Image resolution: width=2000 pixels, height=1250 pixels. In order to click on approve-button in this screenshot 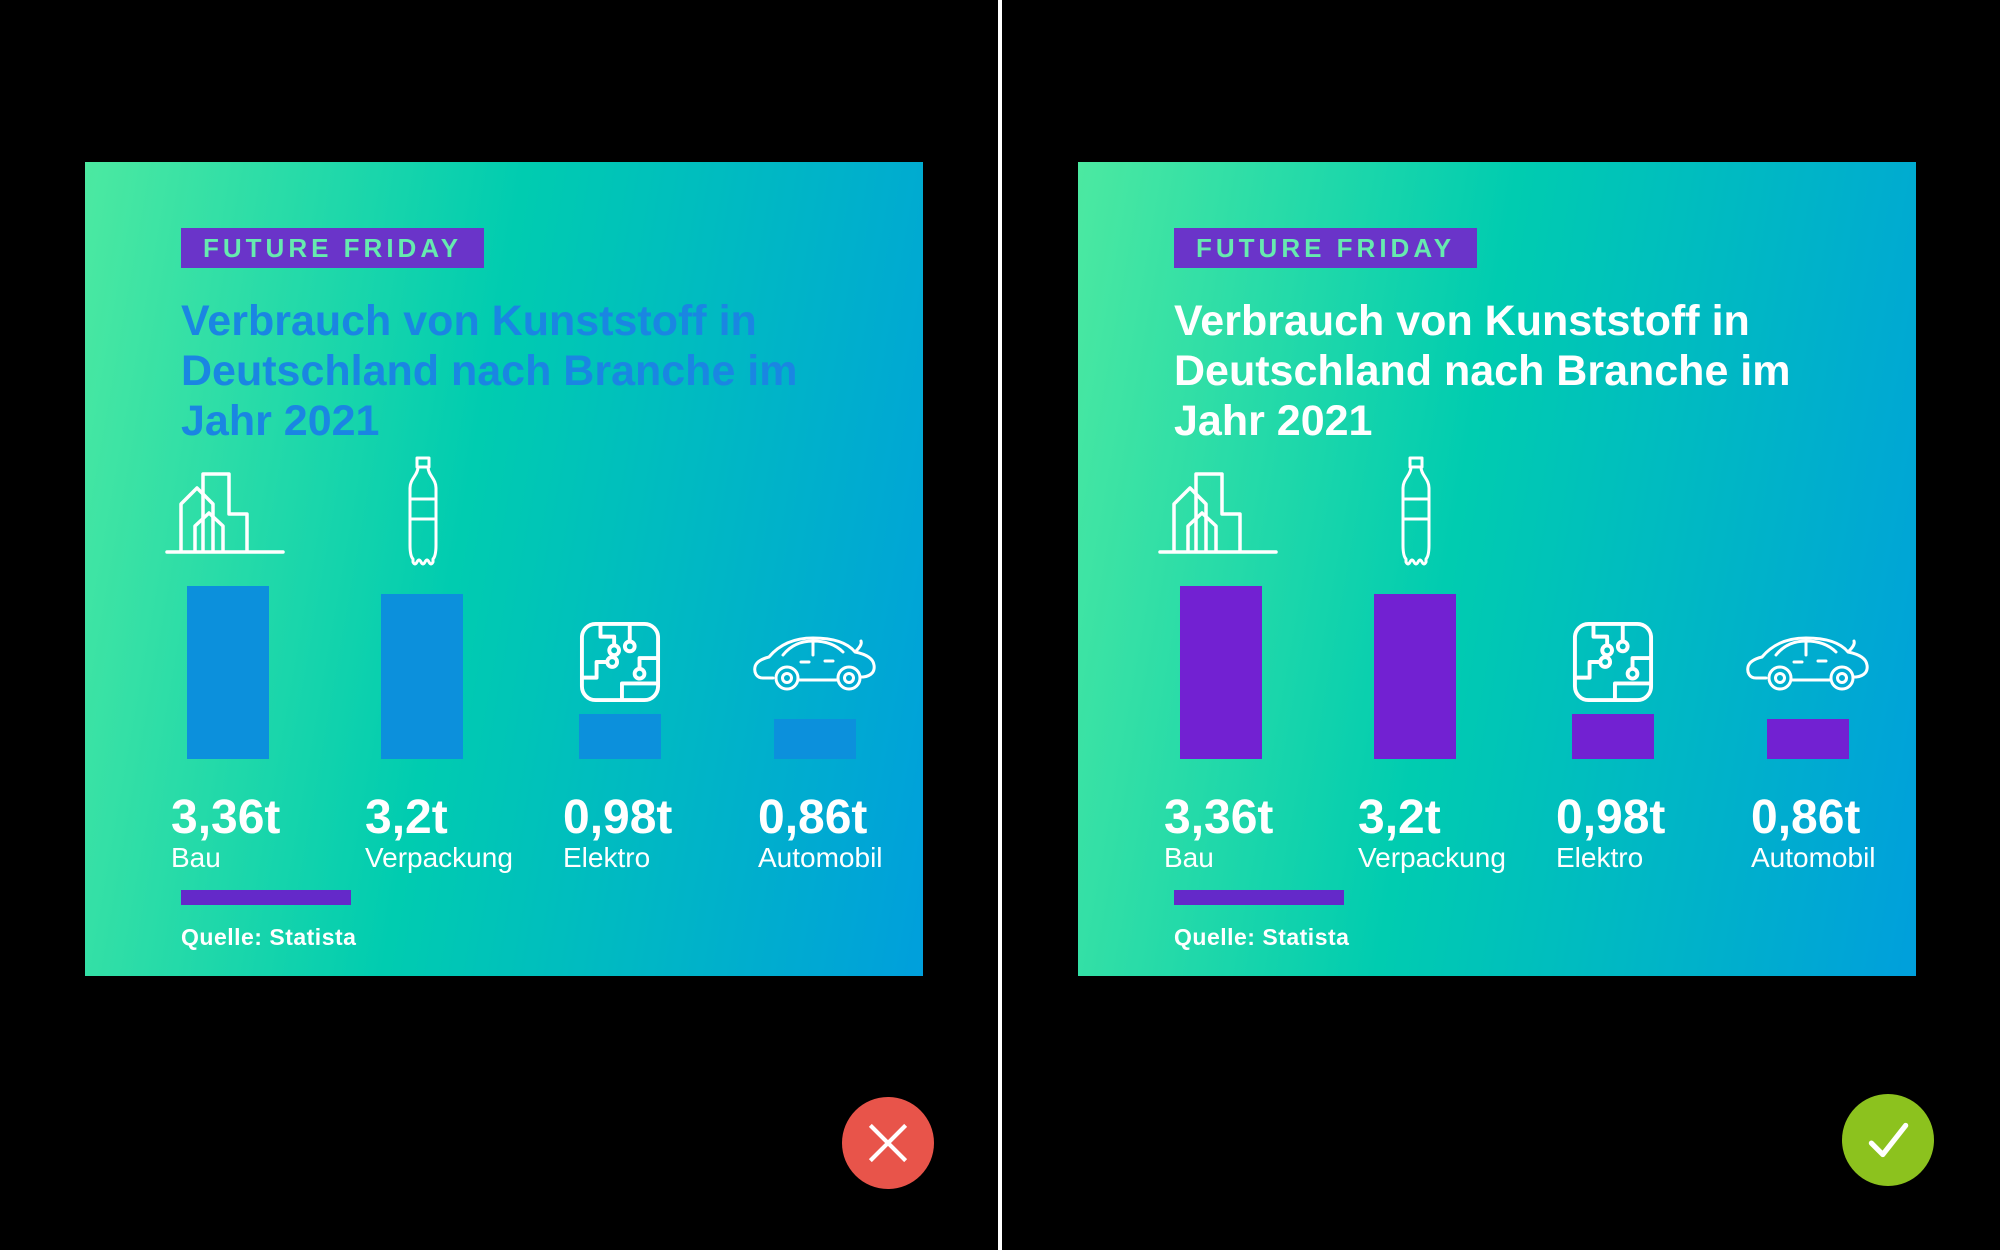, I will do `click(1888, 1140)`.